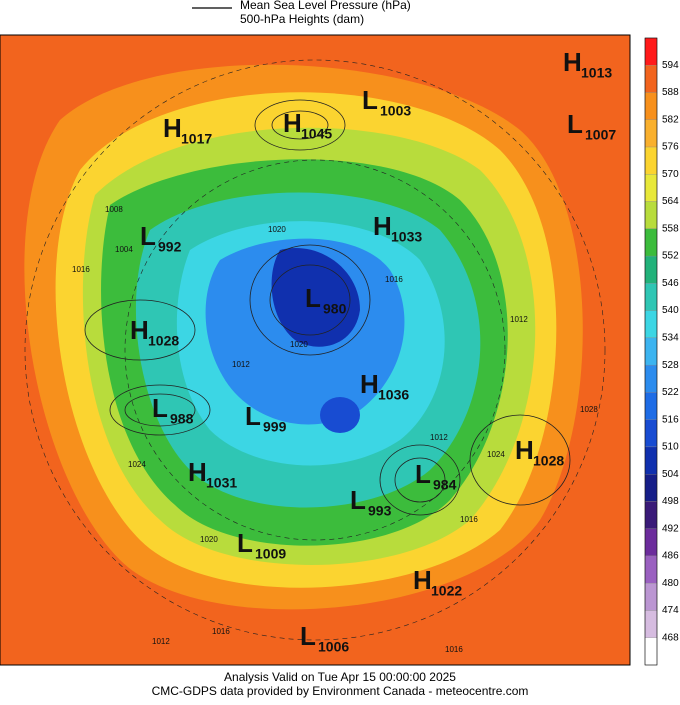 Image resolution: width=680 pixels, height=705 pixels. Describe the element at coordinates (670, 65) in the screenshot. I see `colorbar-label: 594` at that location.